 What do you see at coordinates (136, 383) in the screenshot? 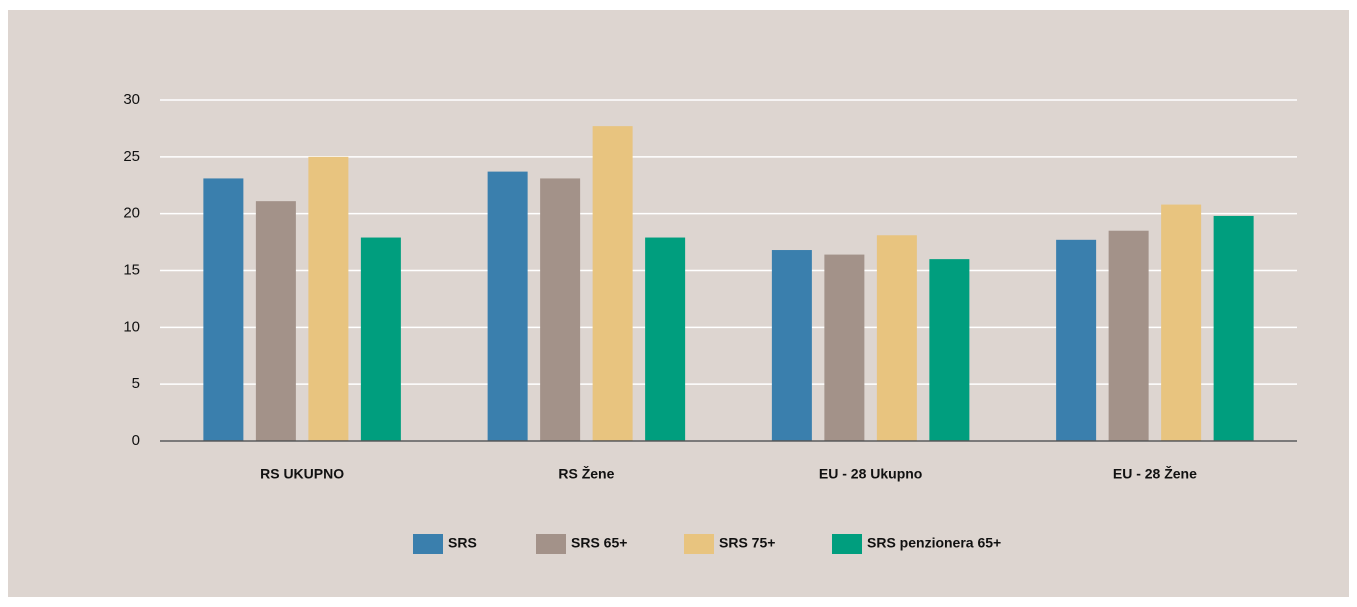
I see `y-tick-label: 5` at bounding box center [136, 383].